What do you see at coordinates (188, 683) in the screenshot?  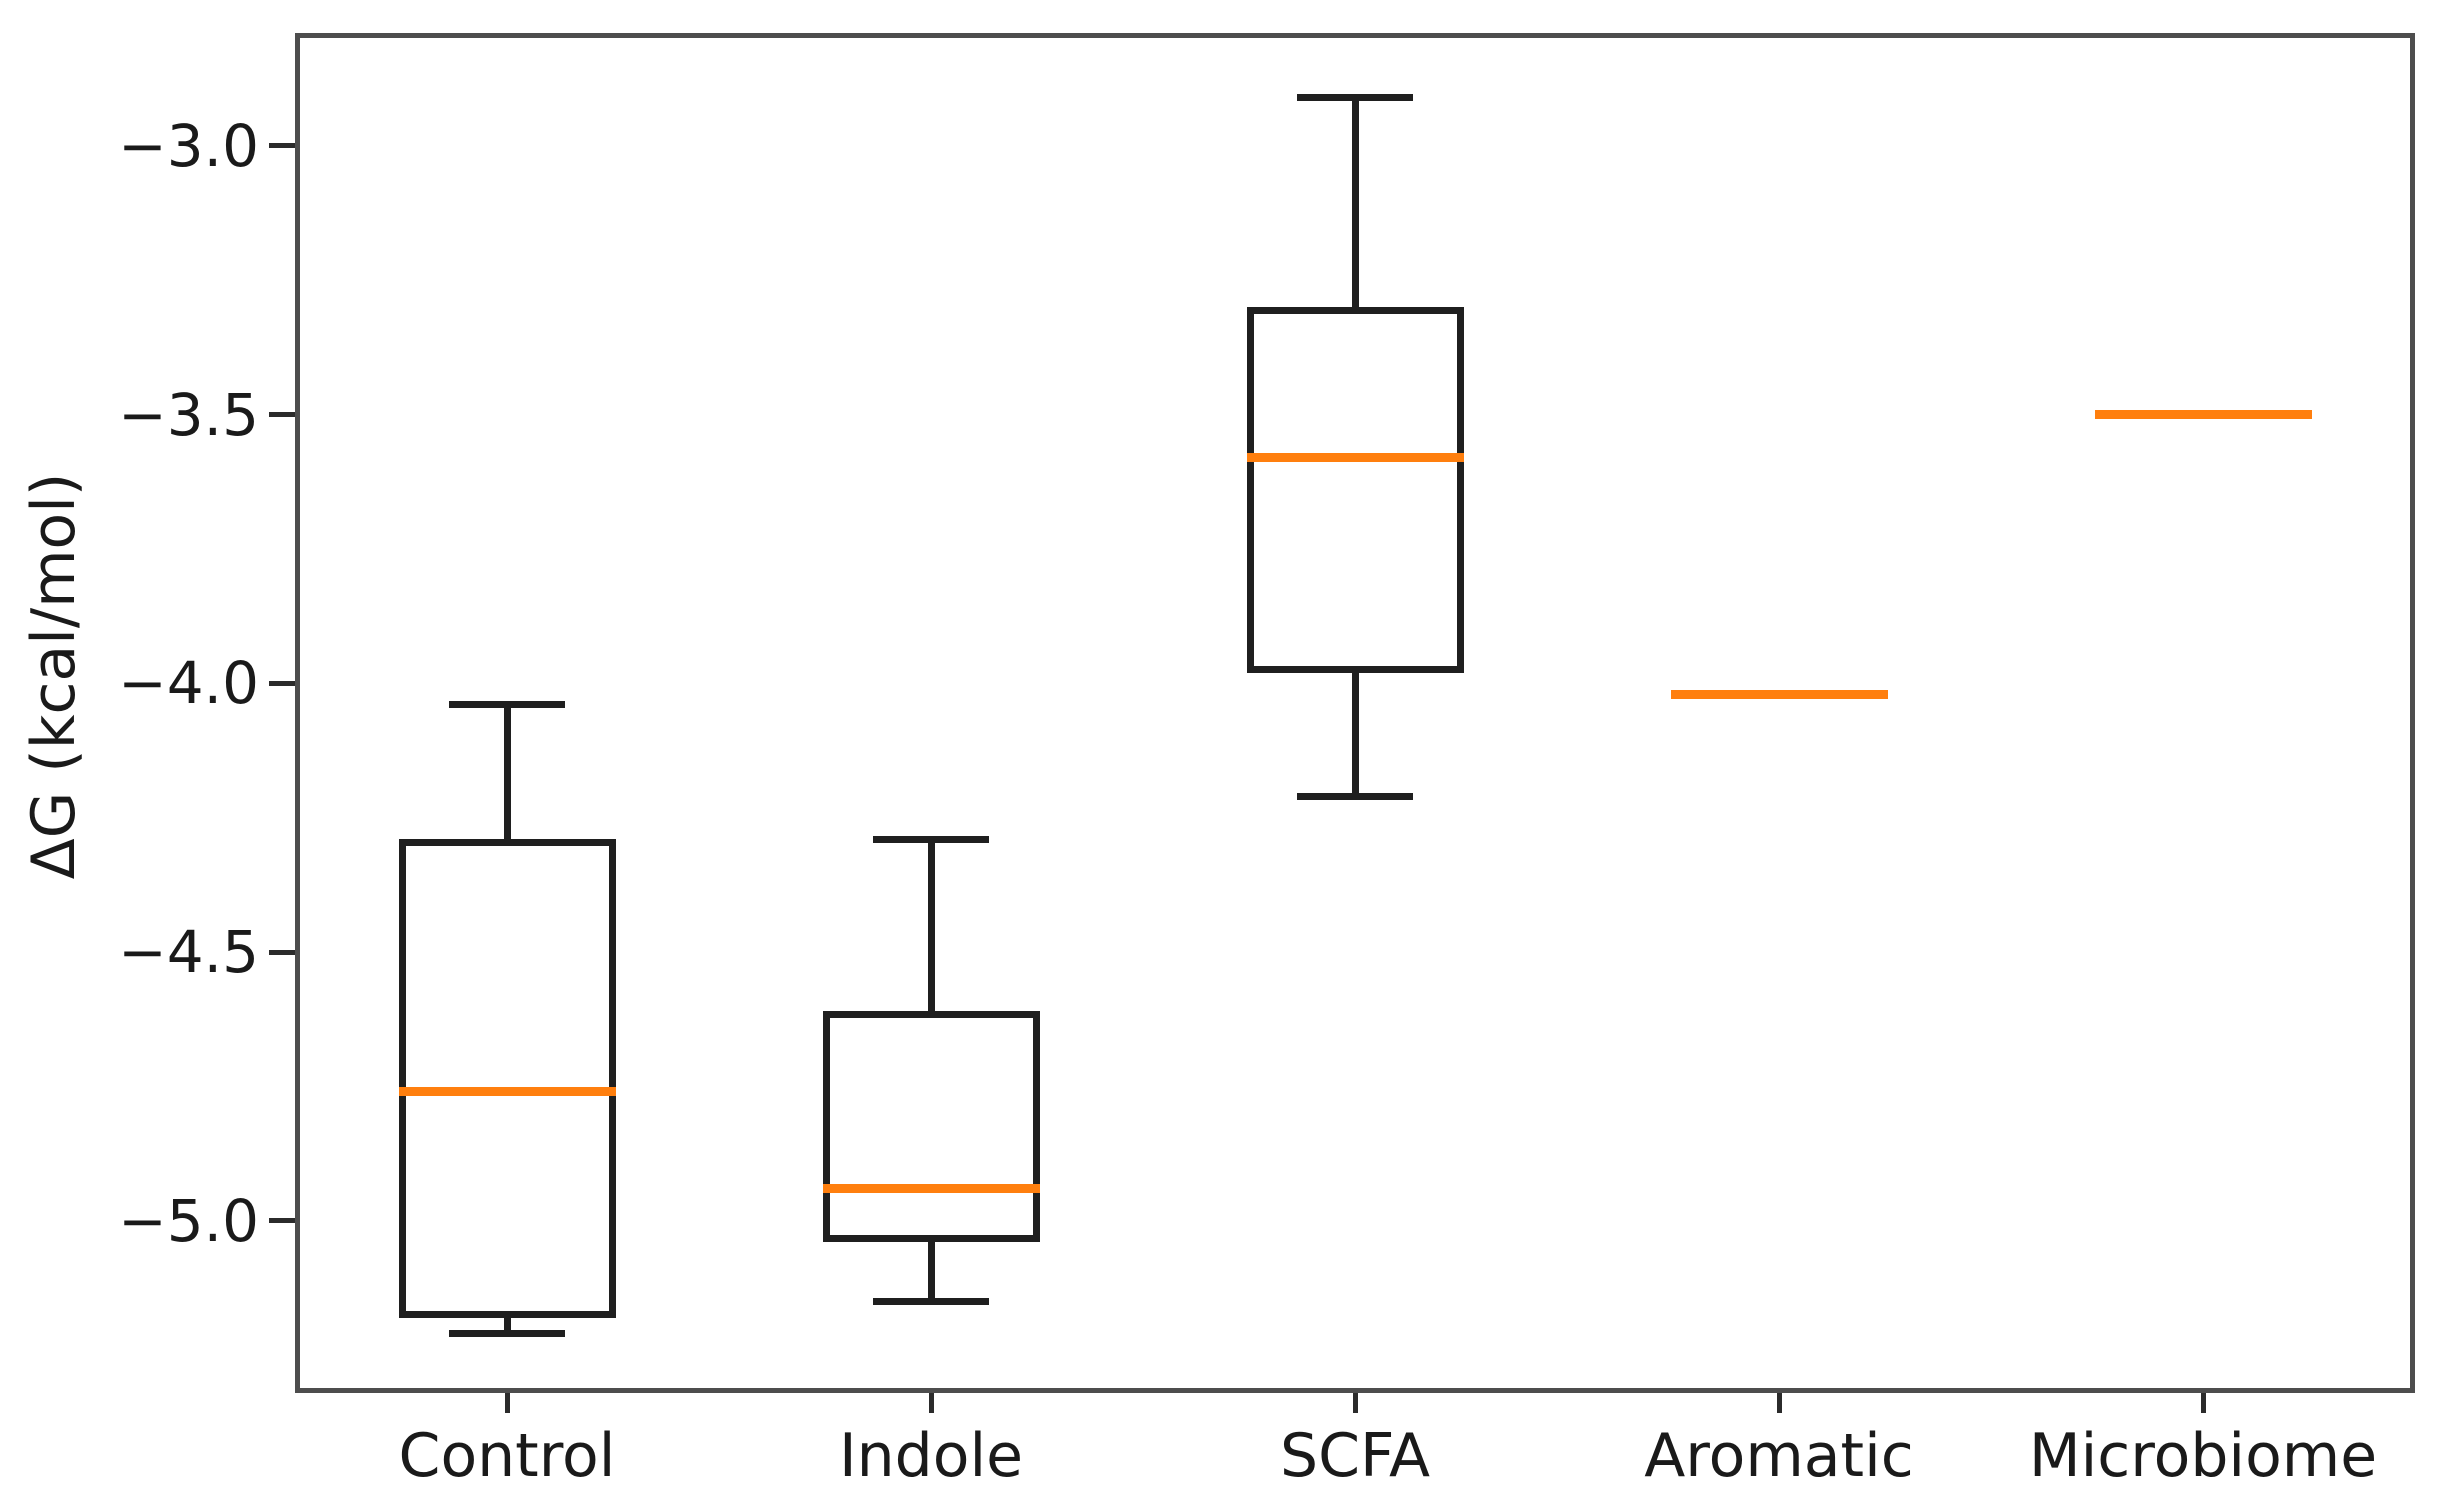 I see `y-tick-label: −4.0` at bounding box center [188, 683].